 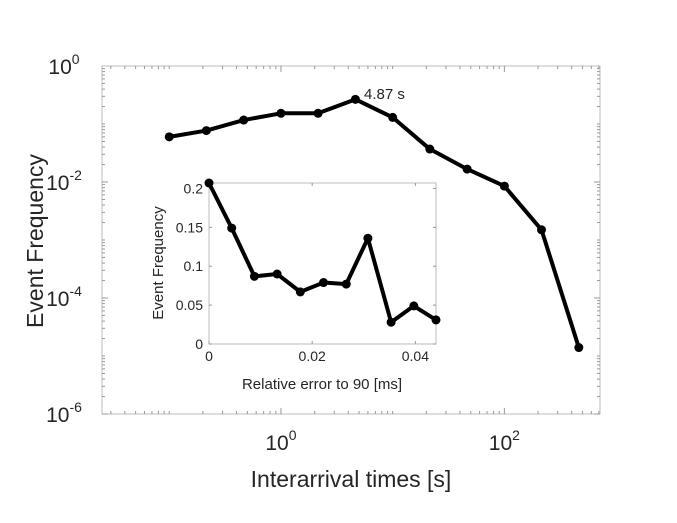 I want to click on inset-axes-box, so click(x=322, y=263).